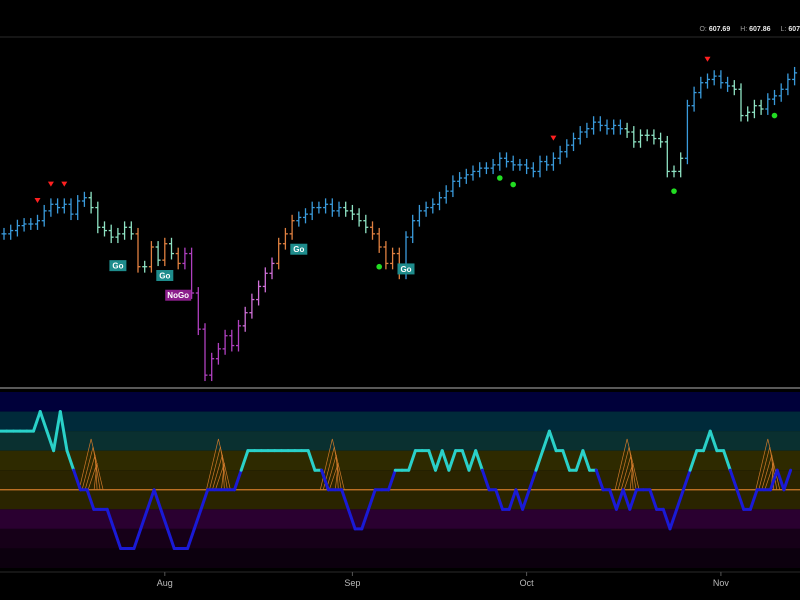 Image resolution: width=800 pixels, height=600 pixels. I want to click on high-label: H:, so click(744, 29).